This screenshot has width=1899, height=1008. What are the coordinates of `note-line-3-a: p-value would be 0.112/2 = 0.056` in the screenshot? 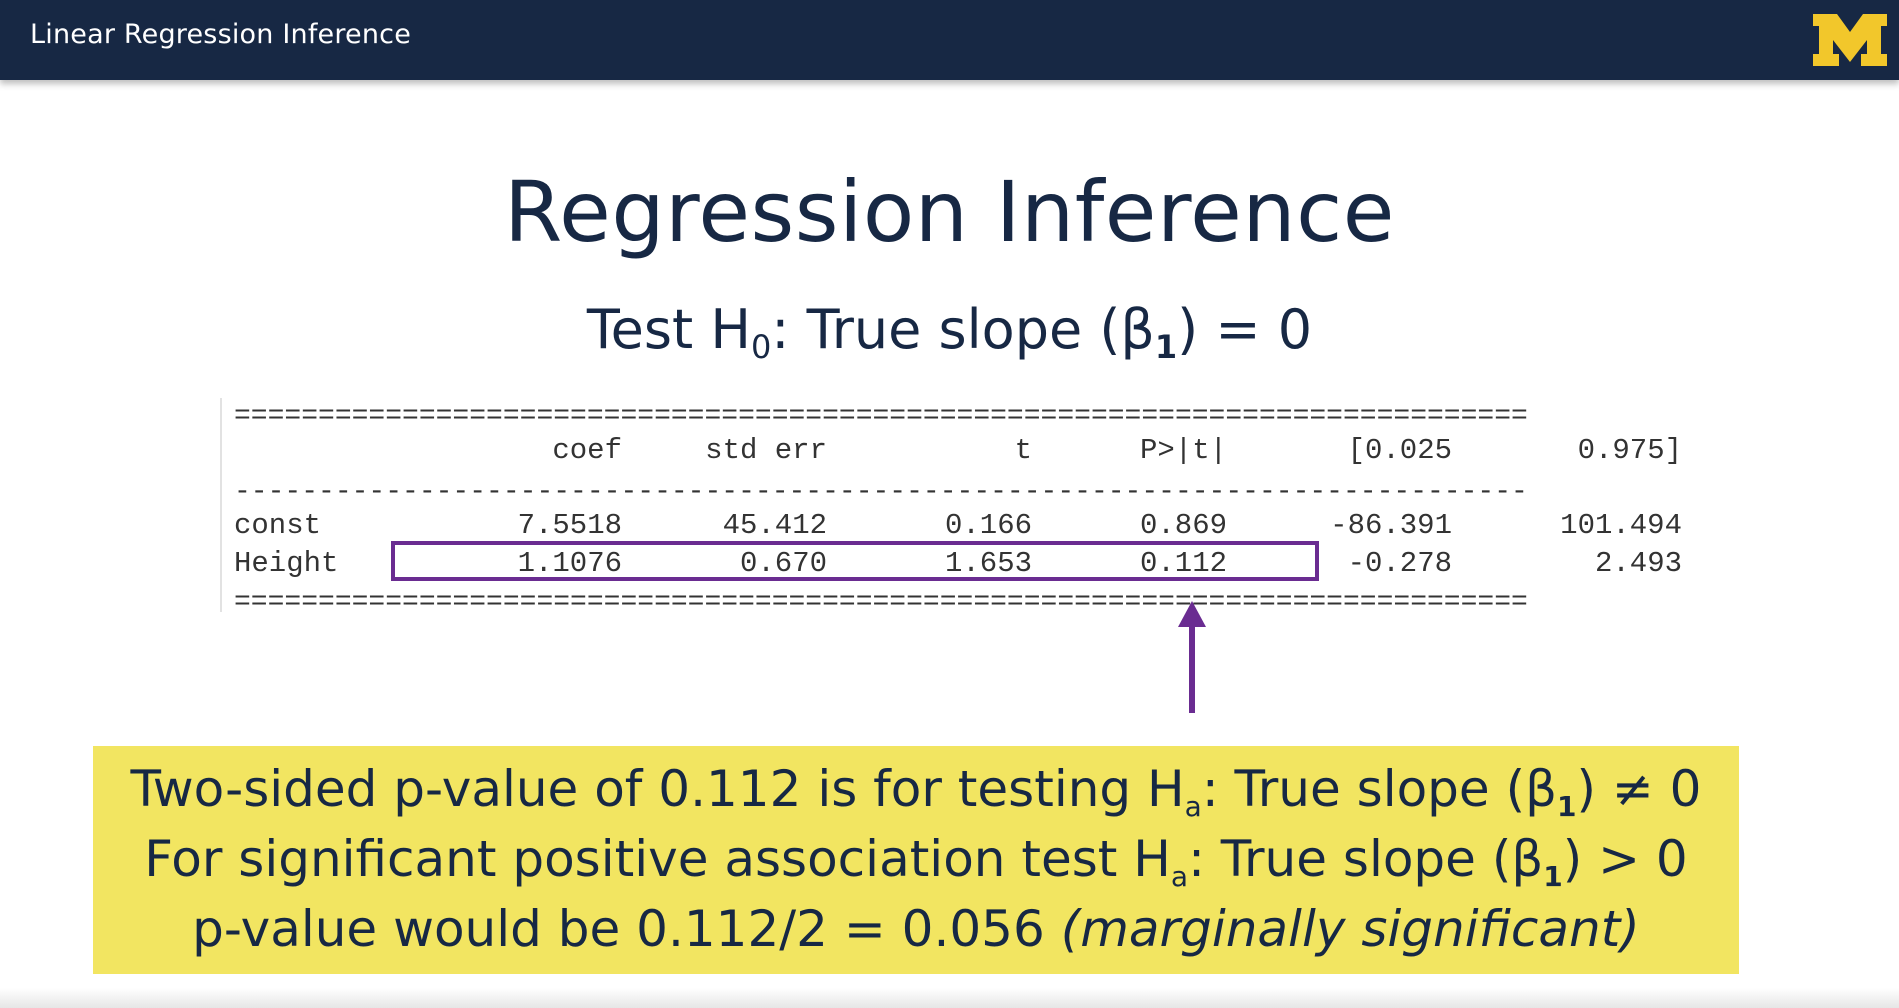 It's located at (626, 929).